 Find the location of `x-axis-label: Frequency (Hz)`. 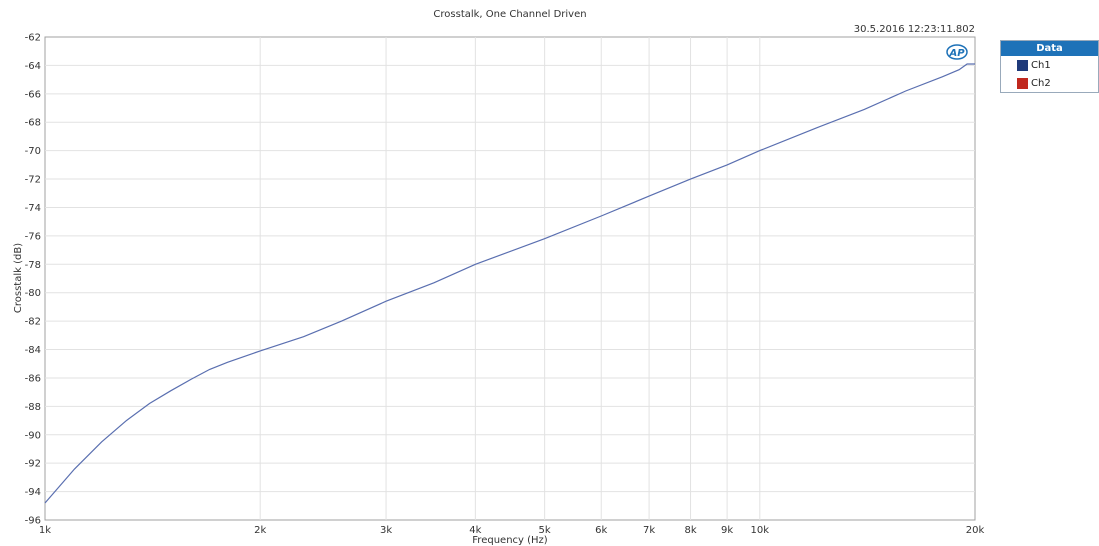

x-axis-label: Frequency (Hz) is located at coordinates (510, 540).